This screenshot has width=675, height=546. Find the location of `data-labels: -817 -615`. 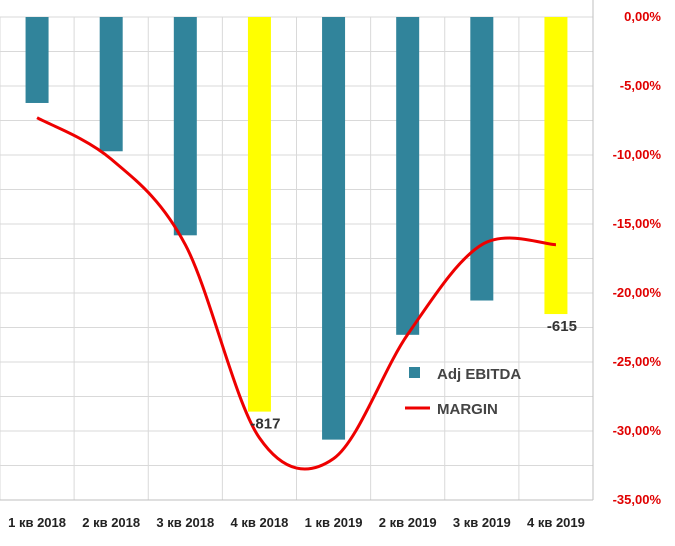

data-labels: -817 -615 is located at coordinates (413, 375).